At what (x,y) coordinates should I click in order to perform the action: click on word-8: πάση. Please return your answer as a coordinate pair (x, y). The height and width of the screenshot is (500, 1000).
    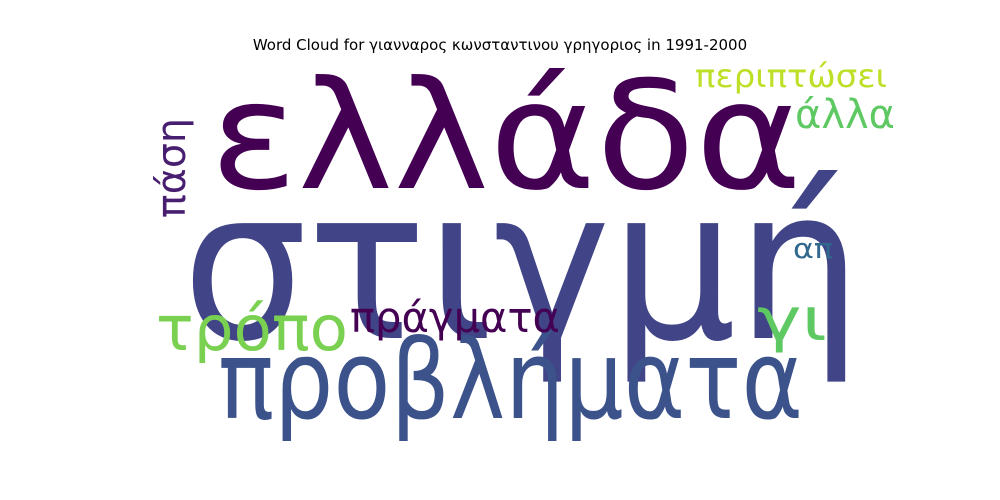
    Looking at the image, I should click on (172, 168).